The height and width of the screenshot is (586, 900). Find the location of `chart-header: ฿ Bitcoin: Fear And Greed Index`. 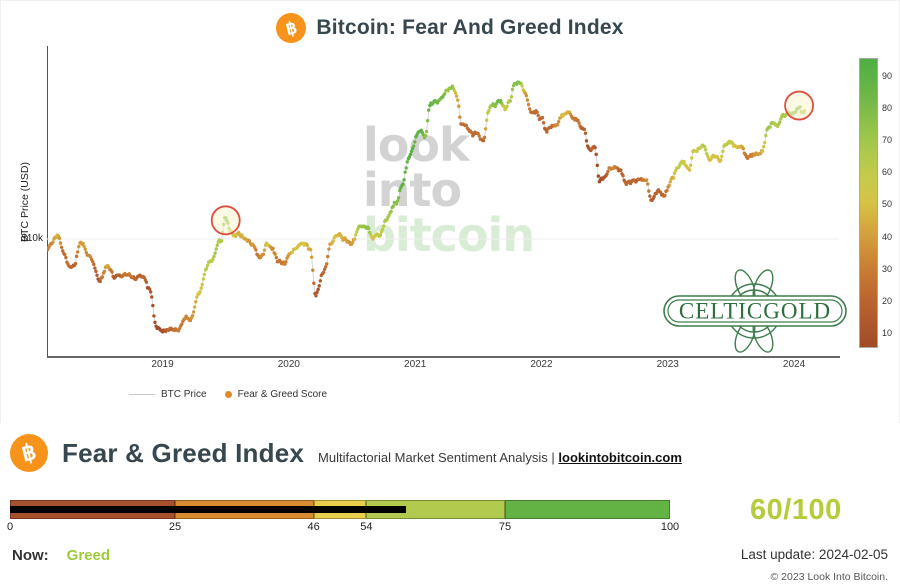

chart-header: ฿ Bitcoin: Fear And Greed Index is located at coordinates (450, 28).